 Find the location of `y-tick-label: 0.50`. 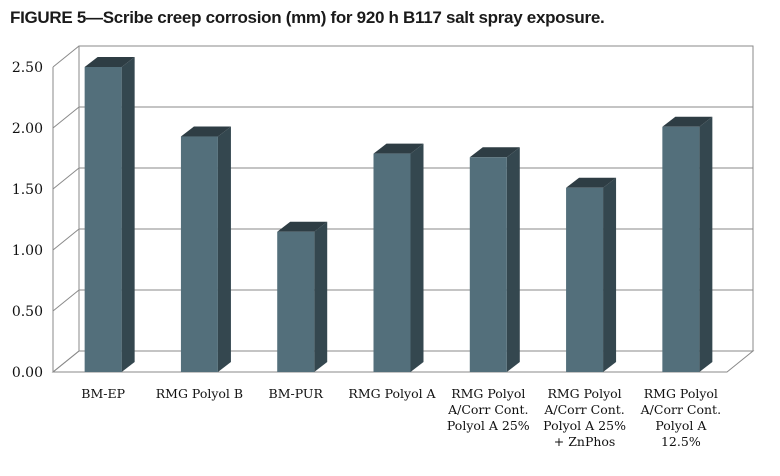

y-tick-label: 0.50 is located at coordinates (27, 312).